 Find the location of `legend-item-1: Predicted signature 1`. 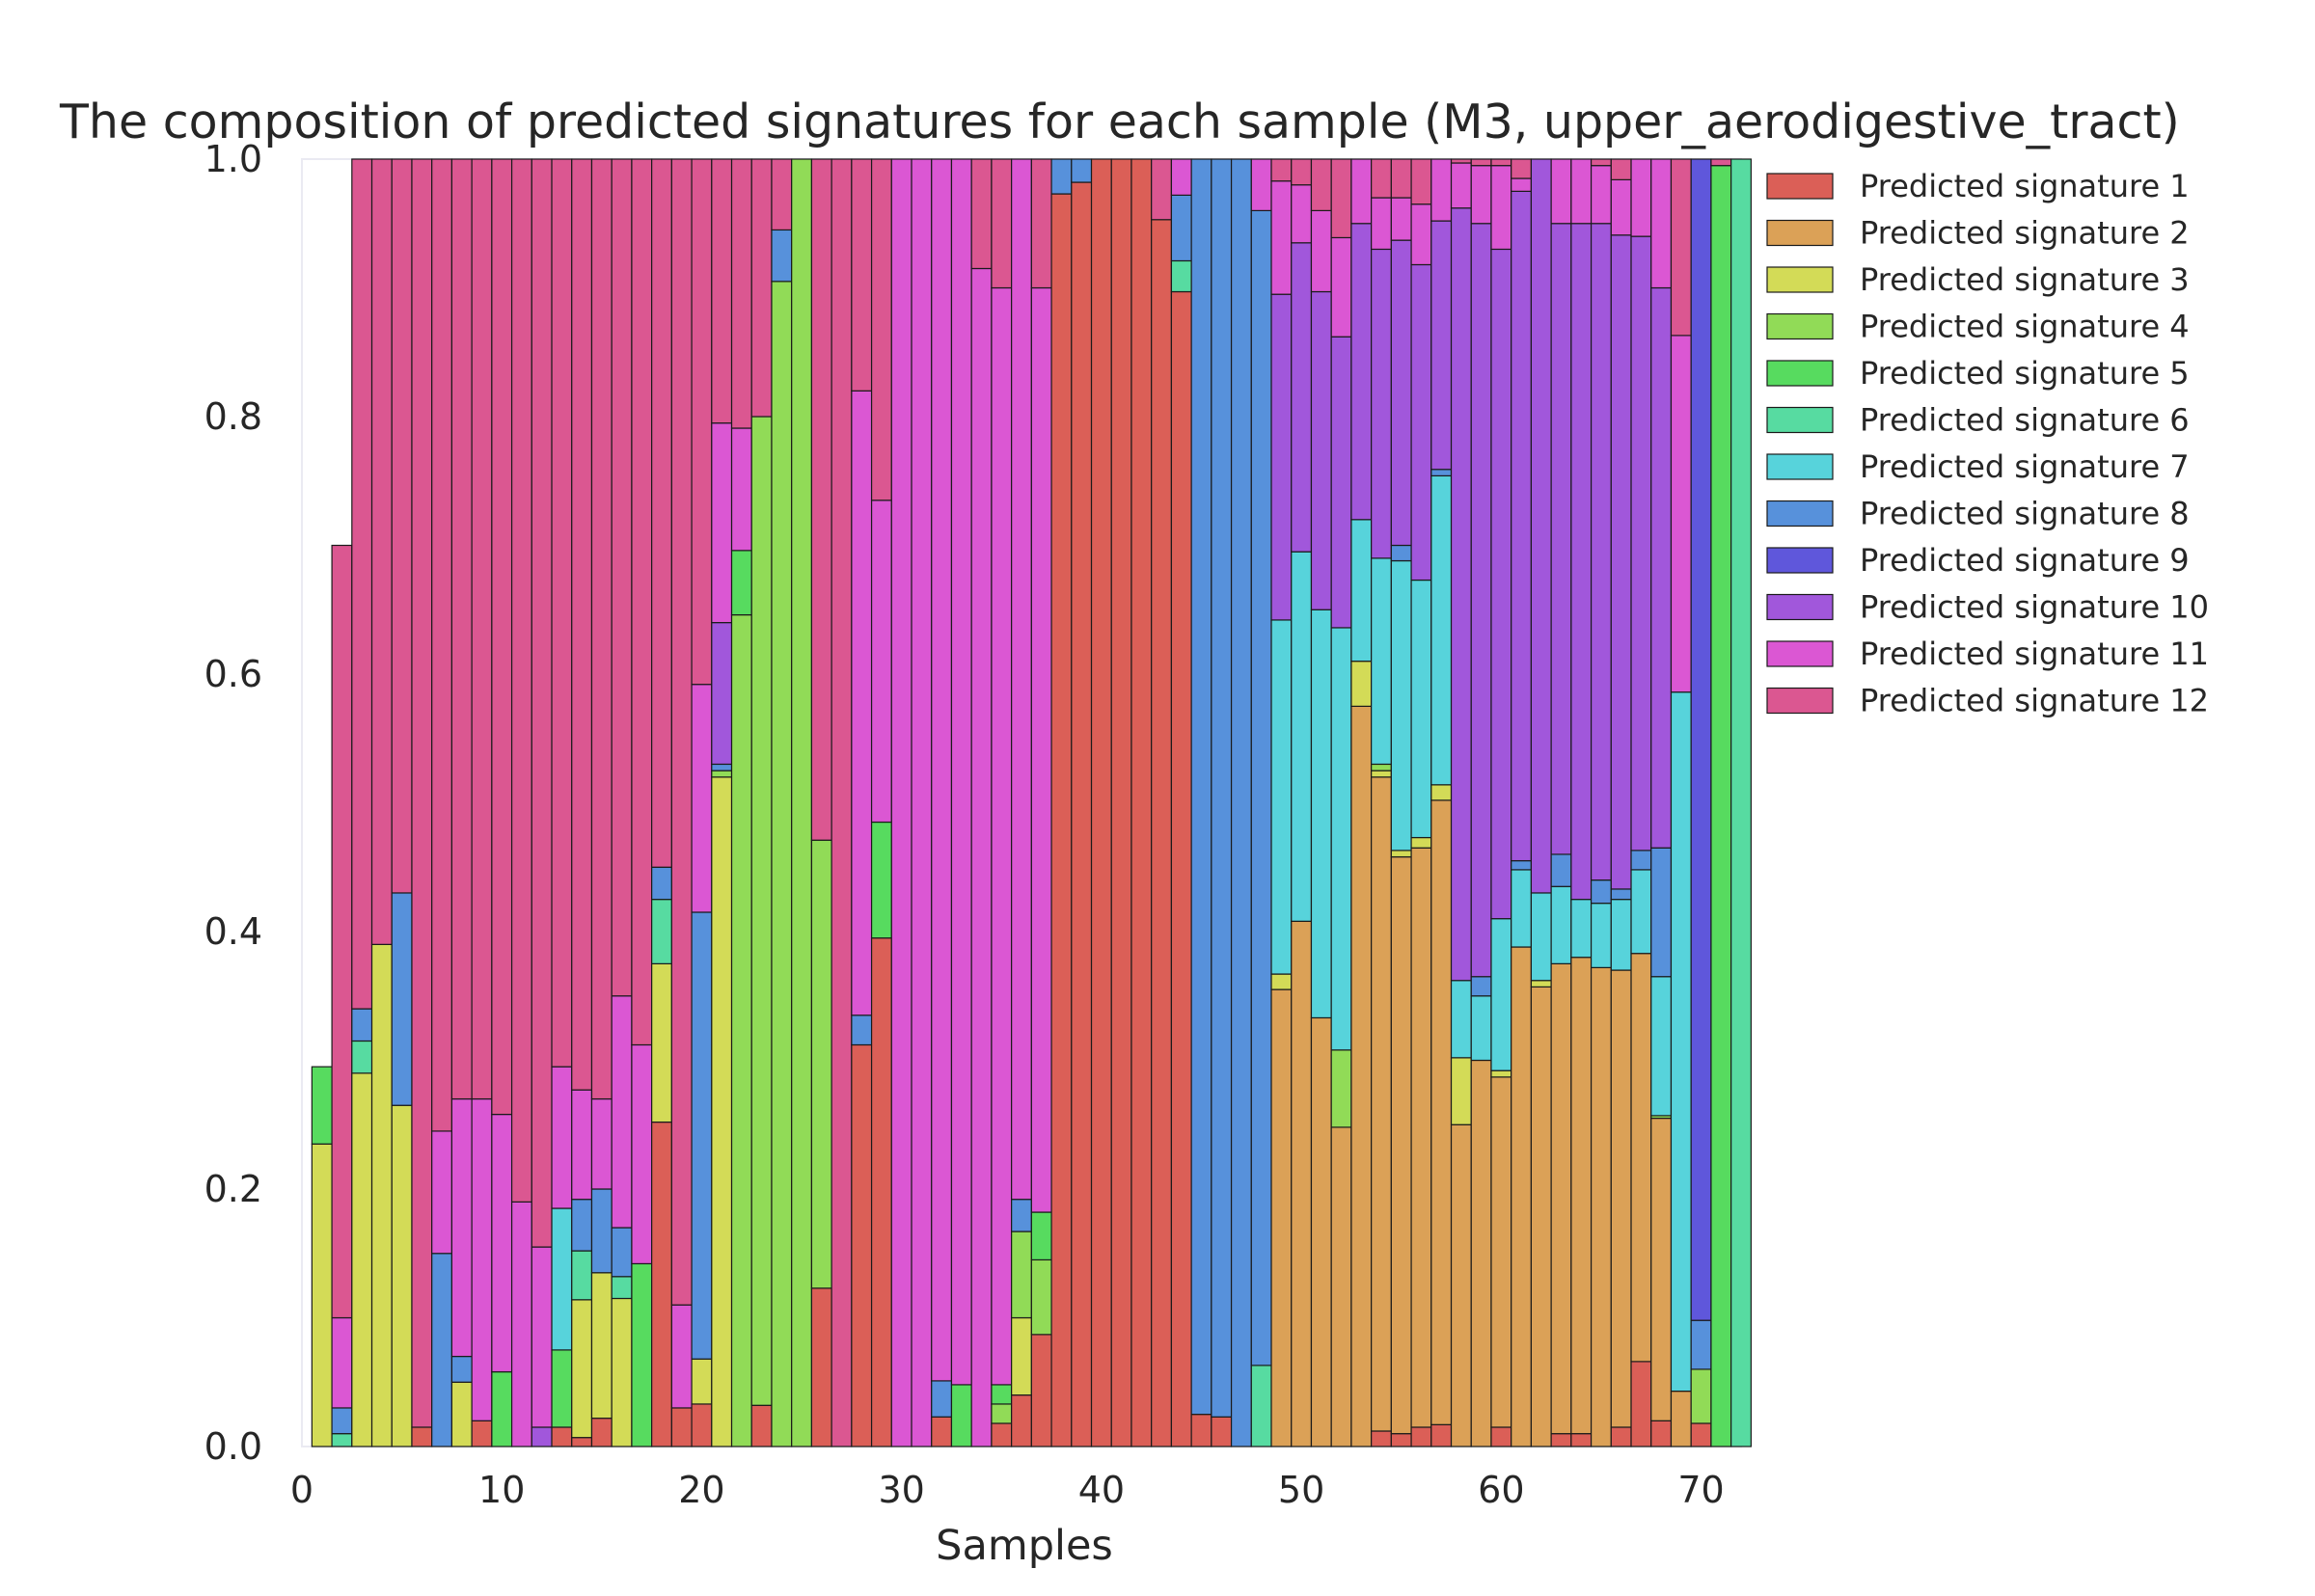

legend-item-1: Predicted signature 1 is located at coordinates (1978, 186).